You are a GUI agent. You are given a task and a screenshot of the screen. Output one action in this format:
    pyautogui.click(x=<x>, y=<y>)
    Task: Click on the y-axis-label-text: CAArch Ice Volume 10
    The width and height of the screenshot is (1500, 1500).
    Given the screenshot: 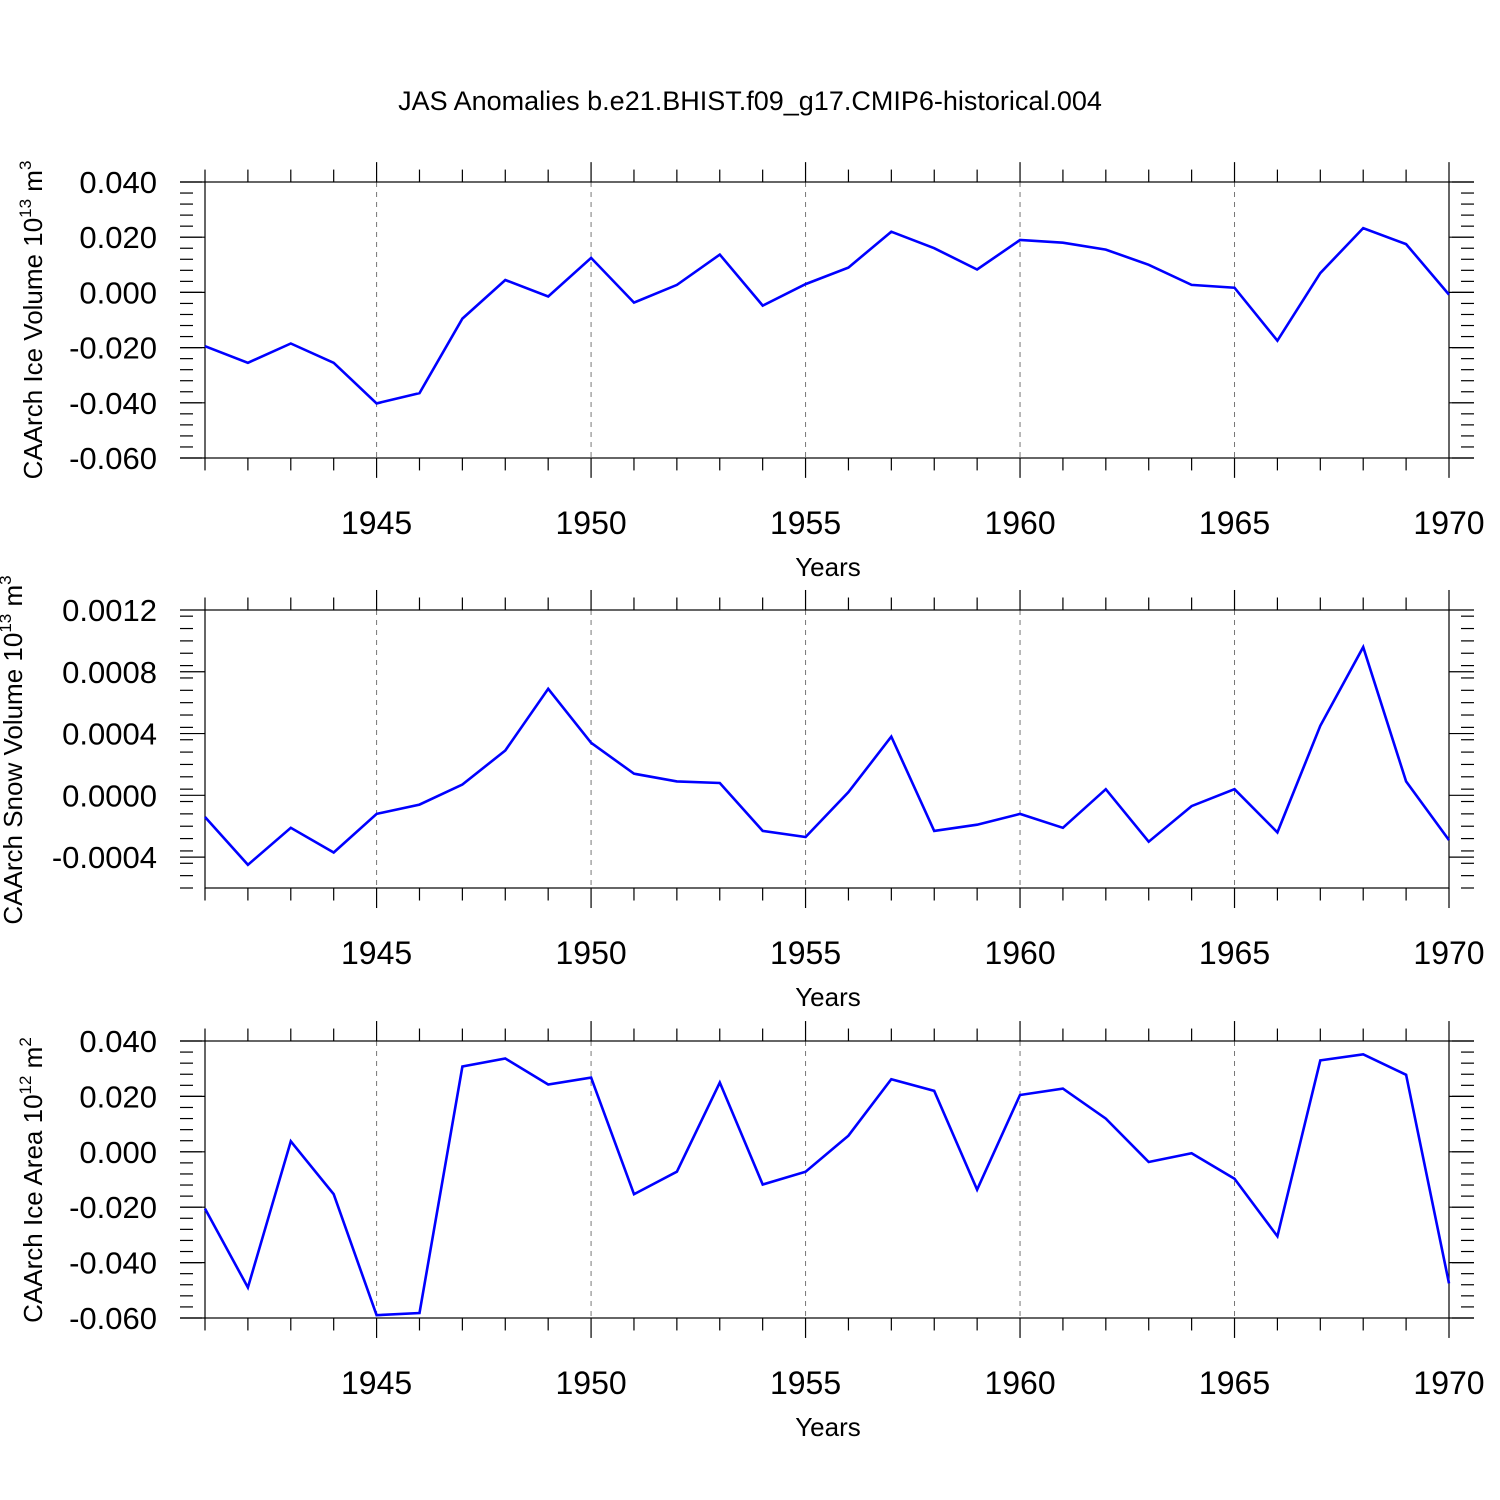 What is the action you would take?
    pyautogui.click(x=33, y=349)
    